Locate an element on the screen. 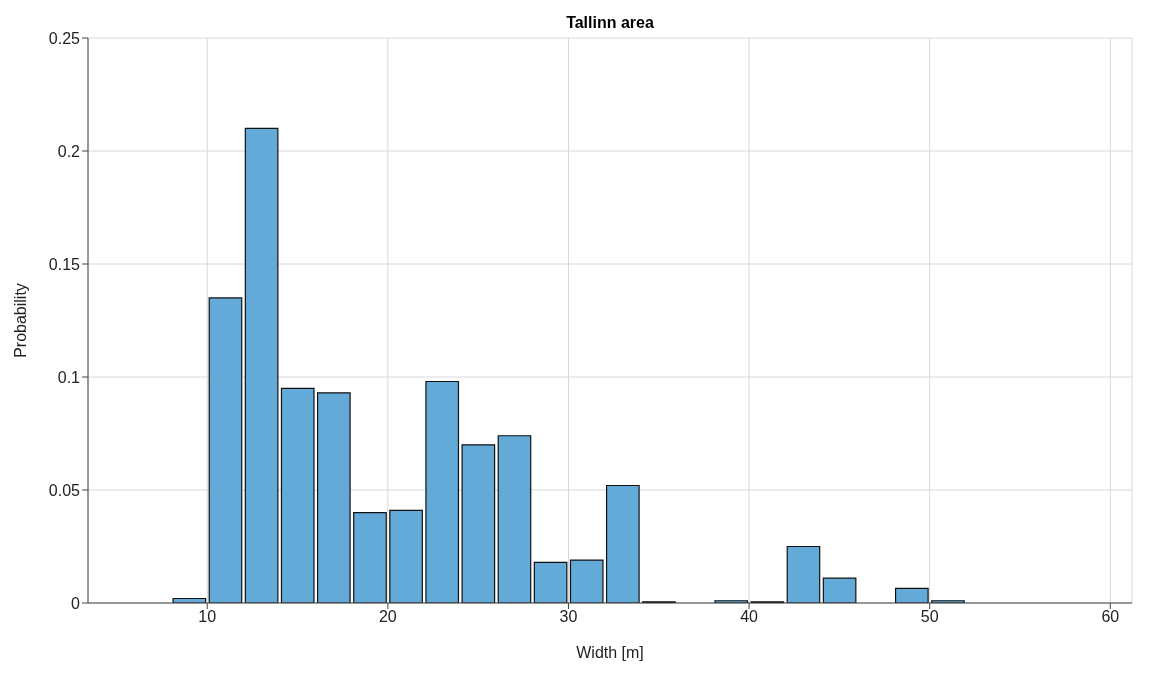 The height and width of the screenshot is (685, 1159). x-tick-label: 40 is located at coordinates (749, 617).